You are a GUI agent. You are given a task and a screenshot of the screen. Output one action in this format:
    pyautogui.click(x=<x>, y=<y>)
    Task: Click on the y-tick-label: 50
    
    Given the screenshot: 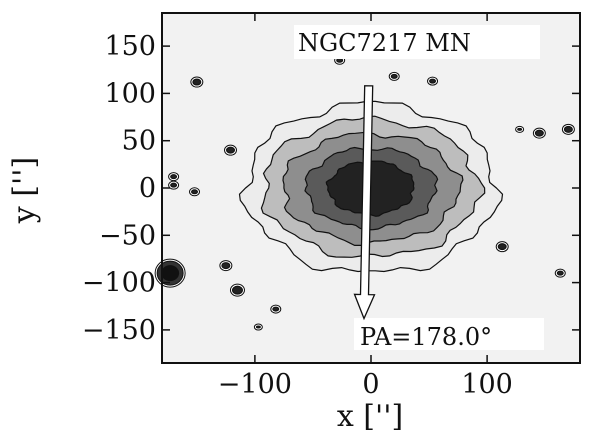 What is the action you would take?
    pyautogui.click(x=139, y=141)
    